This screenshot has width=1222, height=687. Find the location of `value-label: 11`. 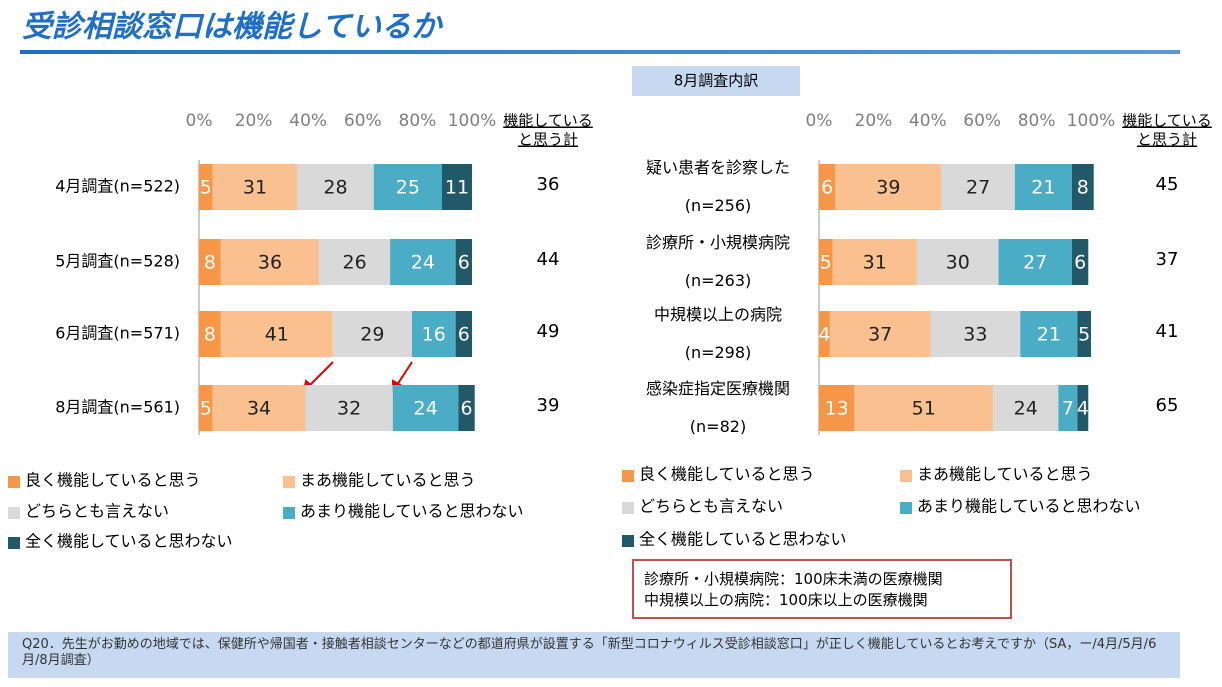

value-label: 11 is located at coordinates (457, 188).